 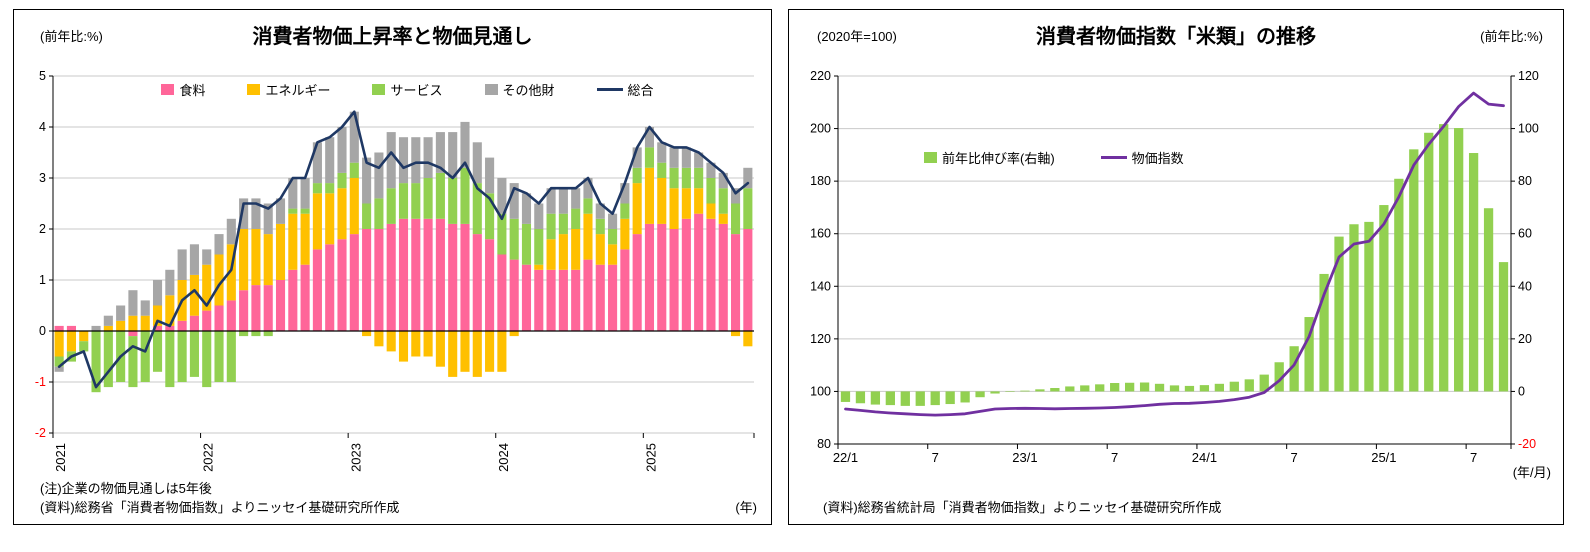 I want to click on legend-item-yoy-growth: 前年比伸び率(右軸), so click(x=989, y=157).